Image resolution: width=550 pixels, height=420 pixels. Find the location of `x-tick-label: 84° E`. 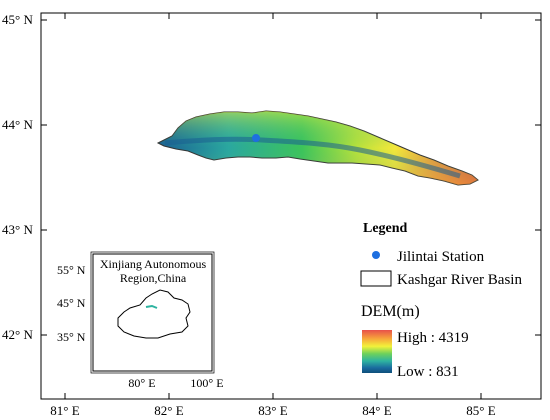

x-tick-label: 84° E is located at coordinates (376, 410).